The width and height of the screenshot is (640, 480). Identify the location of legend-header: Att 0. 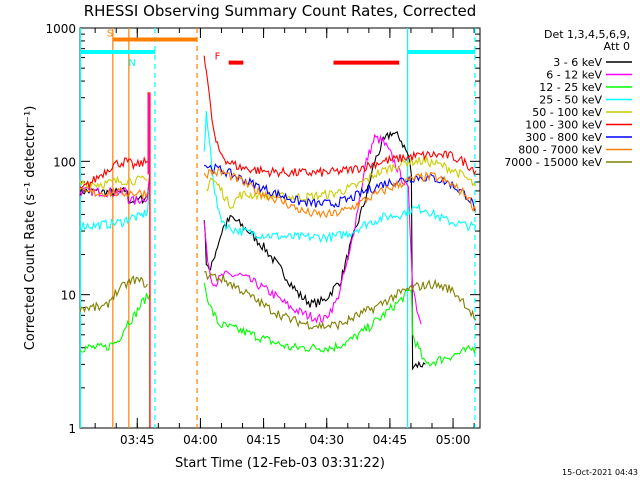
(617, 46).